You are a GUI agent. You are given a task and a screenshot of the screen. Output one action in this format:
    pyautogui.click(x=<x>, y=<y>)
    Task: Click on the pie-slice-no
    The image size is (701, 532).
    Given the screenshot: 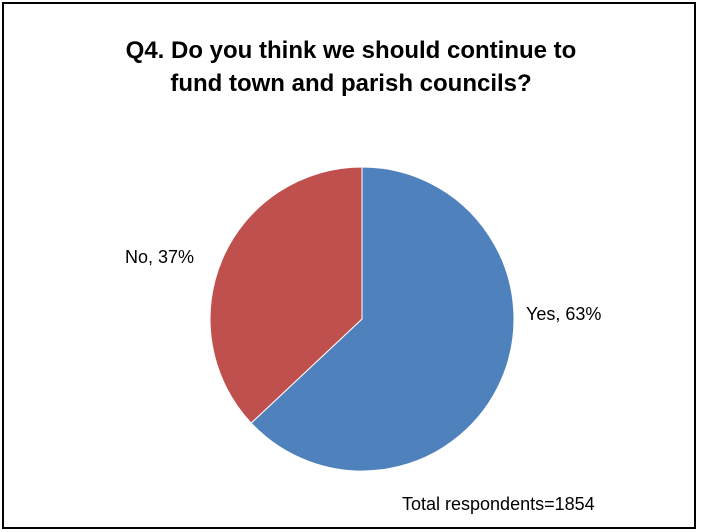 What is the action you would take?
    pyautogui.click(x=286, y=295)
    